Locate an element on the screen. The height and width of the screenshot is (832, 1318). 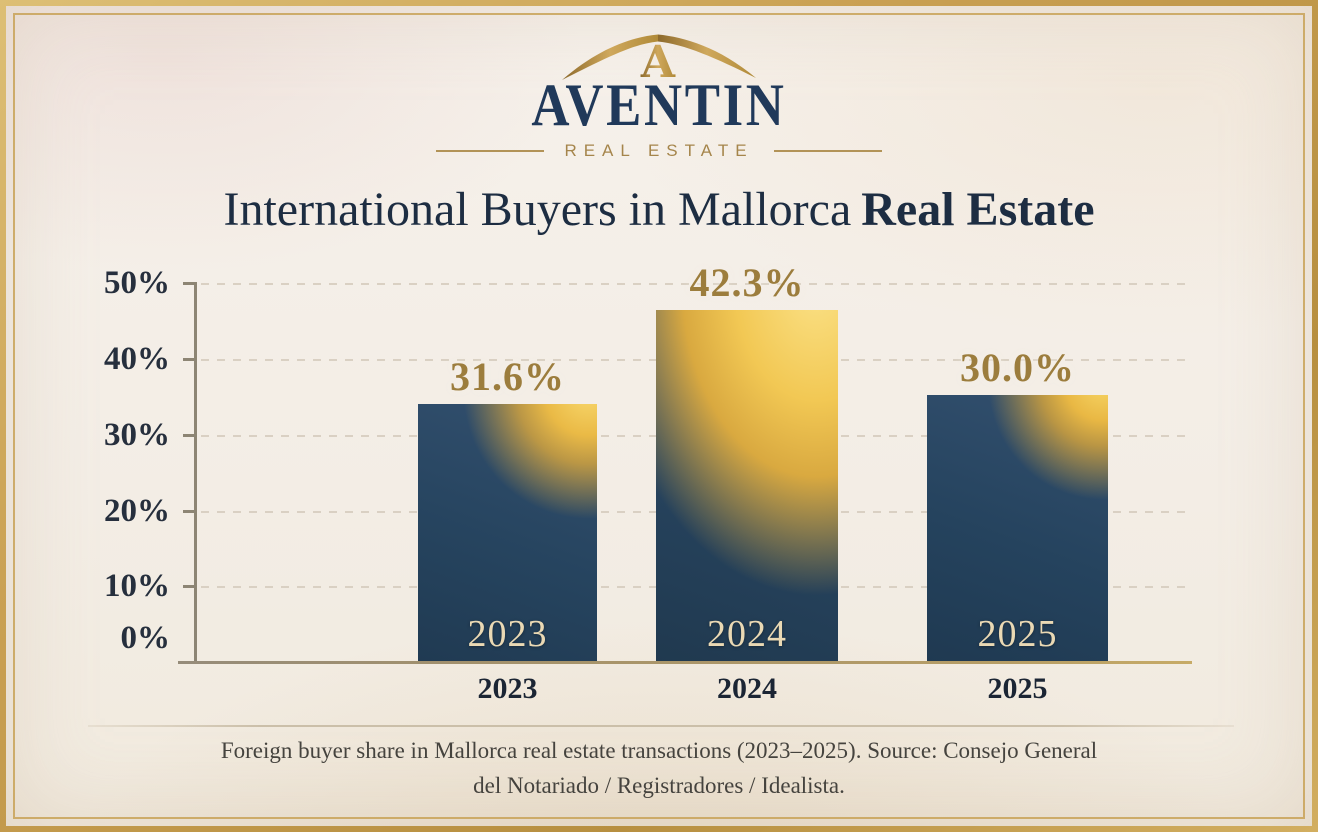
y-axis-label-0: 0% is located at coordinates (145, 638).